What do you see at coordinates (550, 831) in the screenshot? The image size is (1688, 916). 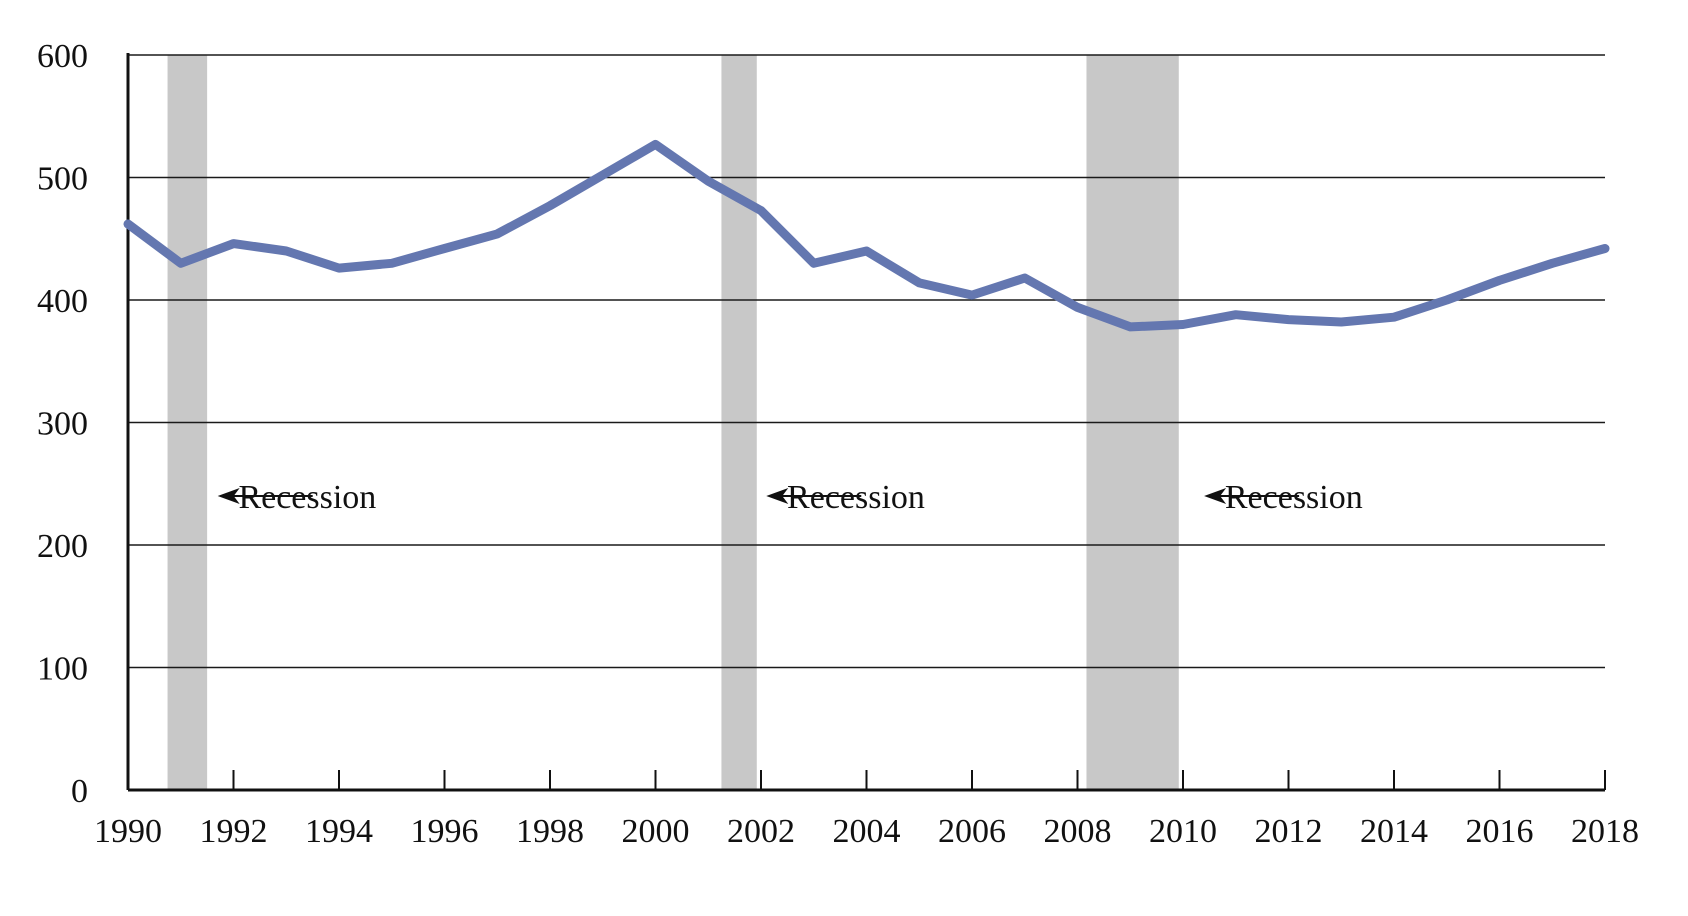 I see `x-tick-label: 1998` at bounding box center [550, 831].